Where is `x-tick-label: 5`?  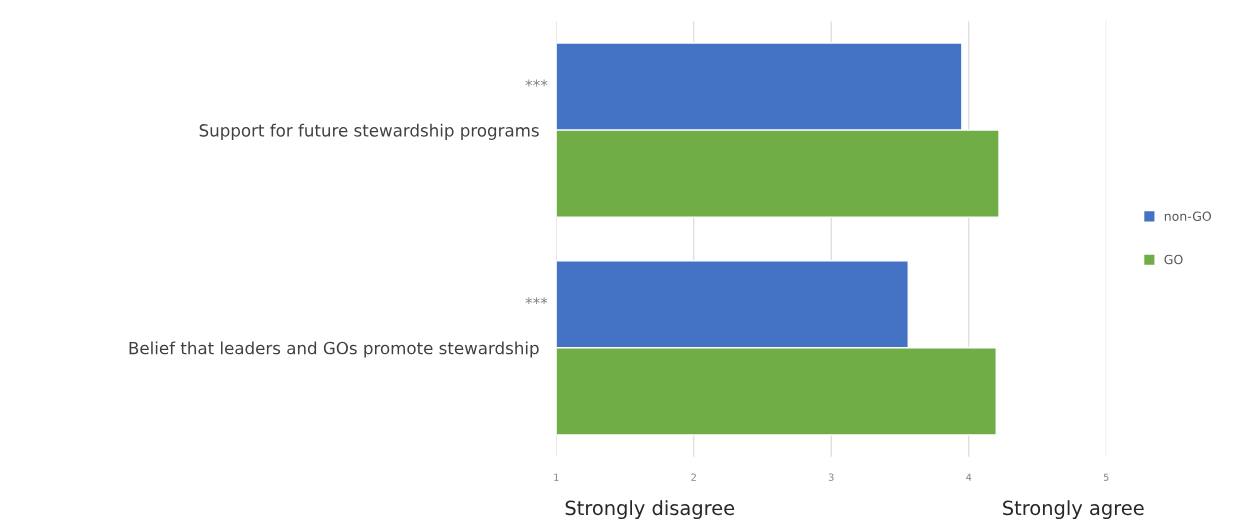 x-tick-label: 5 is located at coordinates (1106, 477).